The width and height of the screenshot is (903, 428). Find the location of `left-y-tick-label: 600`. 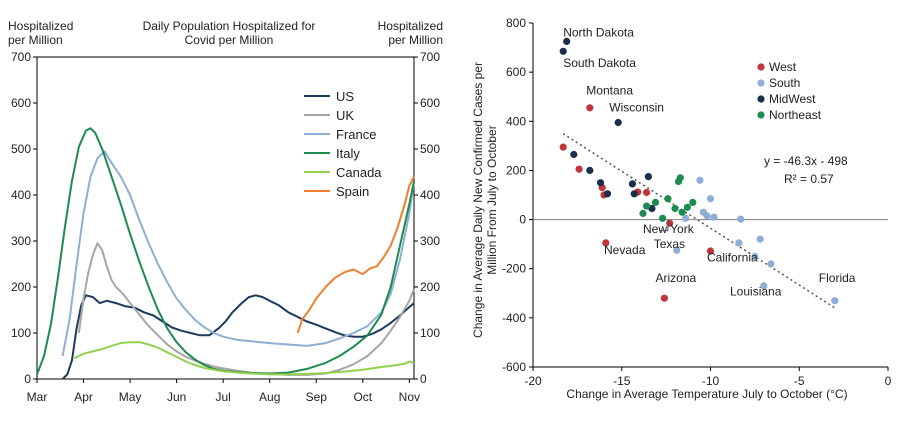

left-y-tick-label: 600 is located at coordinates (21, 103).